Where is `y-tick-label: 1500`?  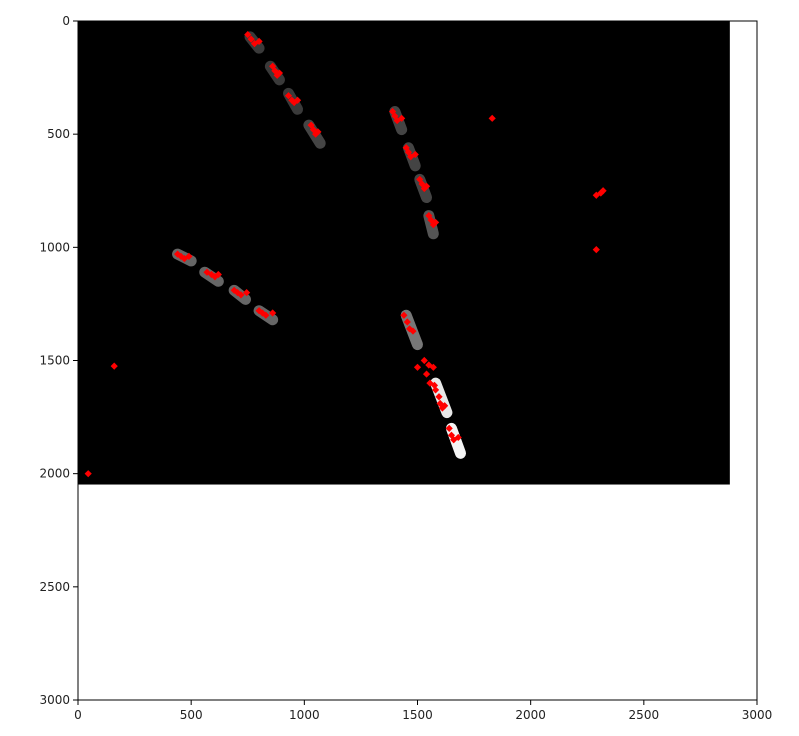 y-tick-label: 1500 is located at coordinates (54, 361).